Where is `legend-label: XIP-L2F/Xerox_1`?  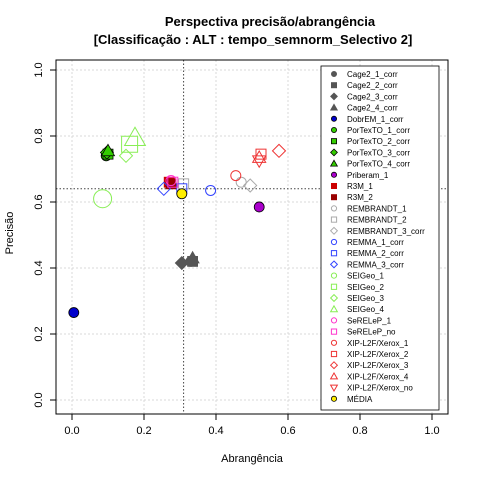 legend-label: XIP-L2F/Xerox_1 is located at coordinates (378, 343).